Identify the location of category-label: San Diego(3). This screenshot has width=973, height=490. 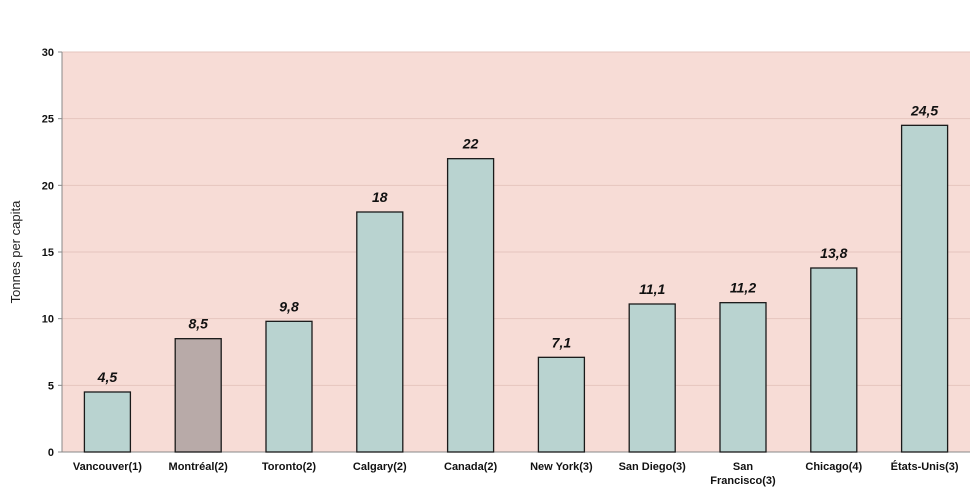
(653, 467).